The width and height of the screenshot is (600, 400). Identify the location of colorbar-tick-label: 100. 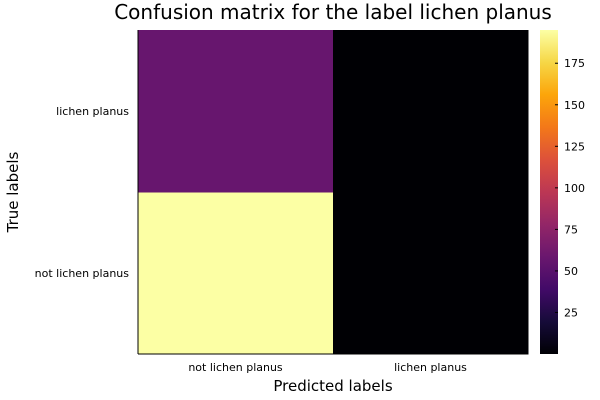
(574, 188).